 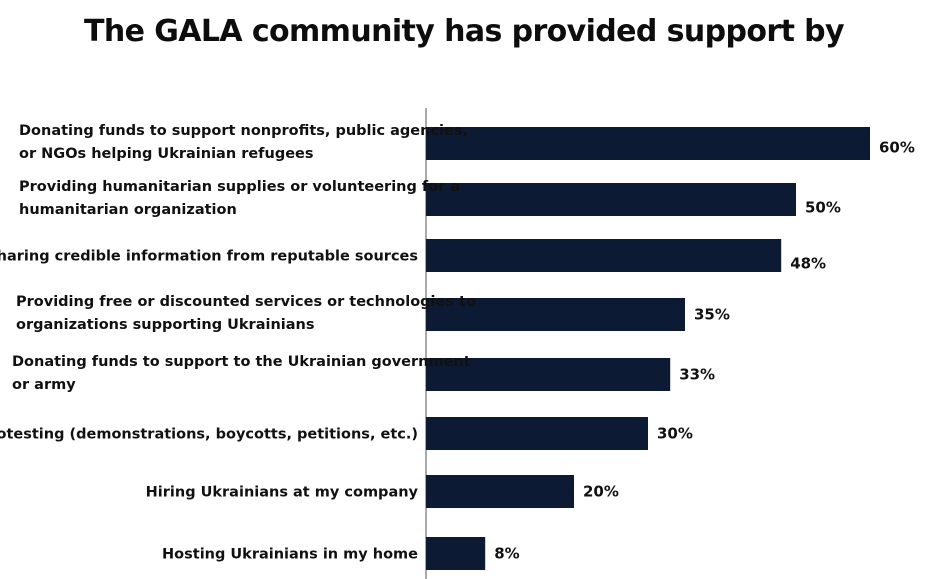 I want to click on data-label-7: 8%, so click(x=506, y=554).